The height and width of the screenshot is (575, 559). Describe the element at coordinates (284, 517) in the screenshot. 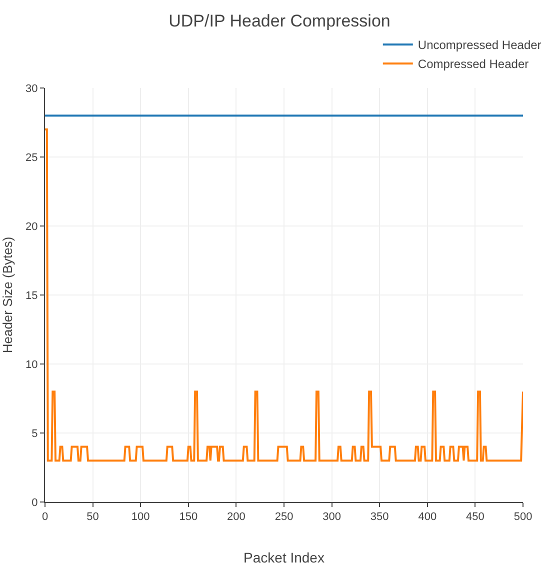

I see `x-tick-label: 250` at that location.